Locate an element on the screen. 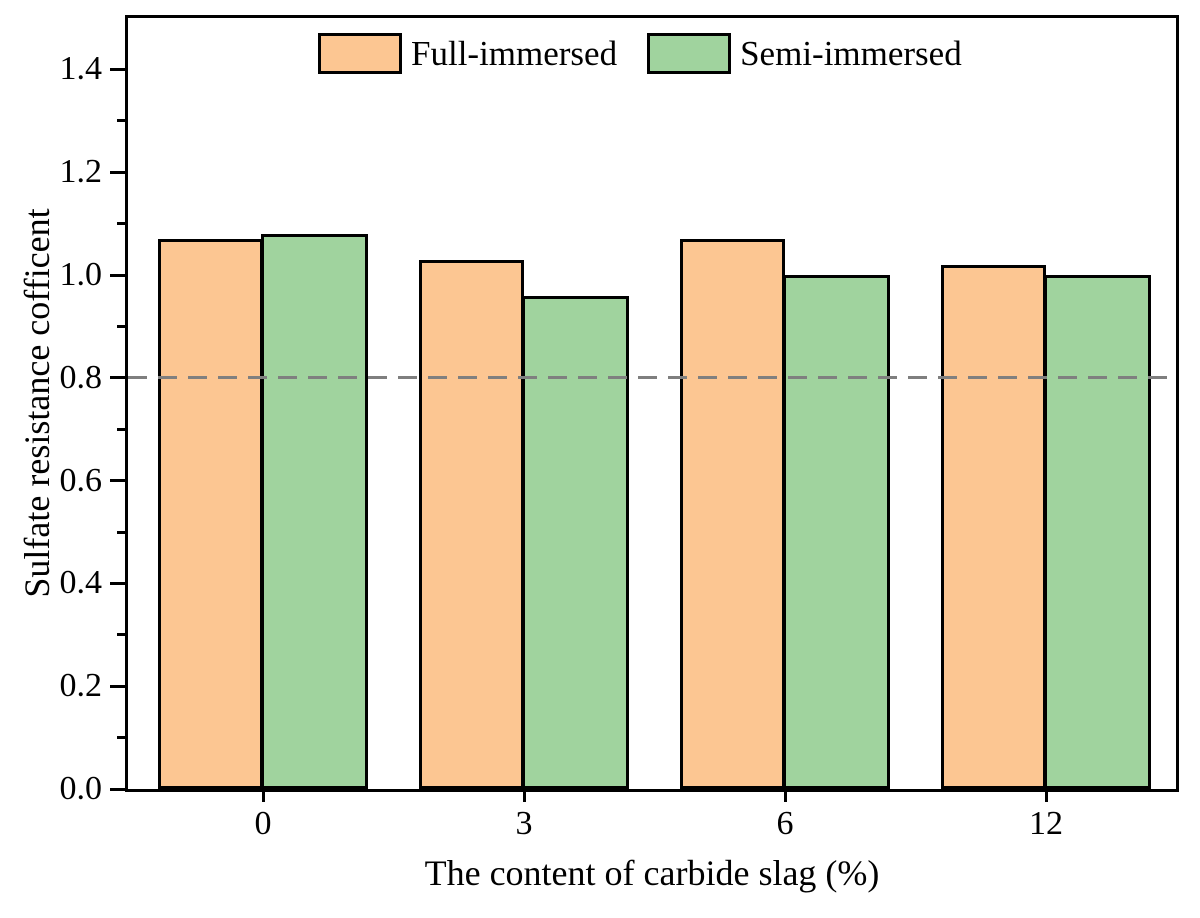 The height and width of the screenshot is (918, 1200). legend-item-semi-immersed: Semi-immersed is located at coordinates (804, 53).